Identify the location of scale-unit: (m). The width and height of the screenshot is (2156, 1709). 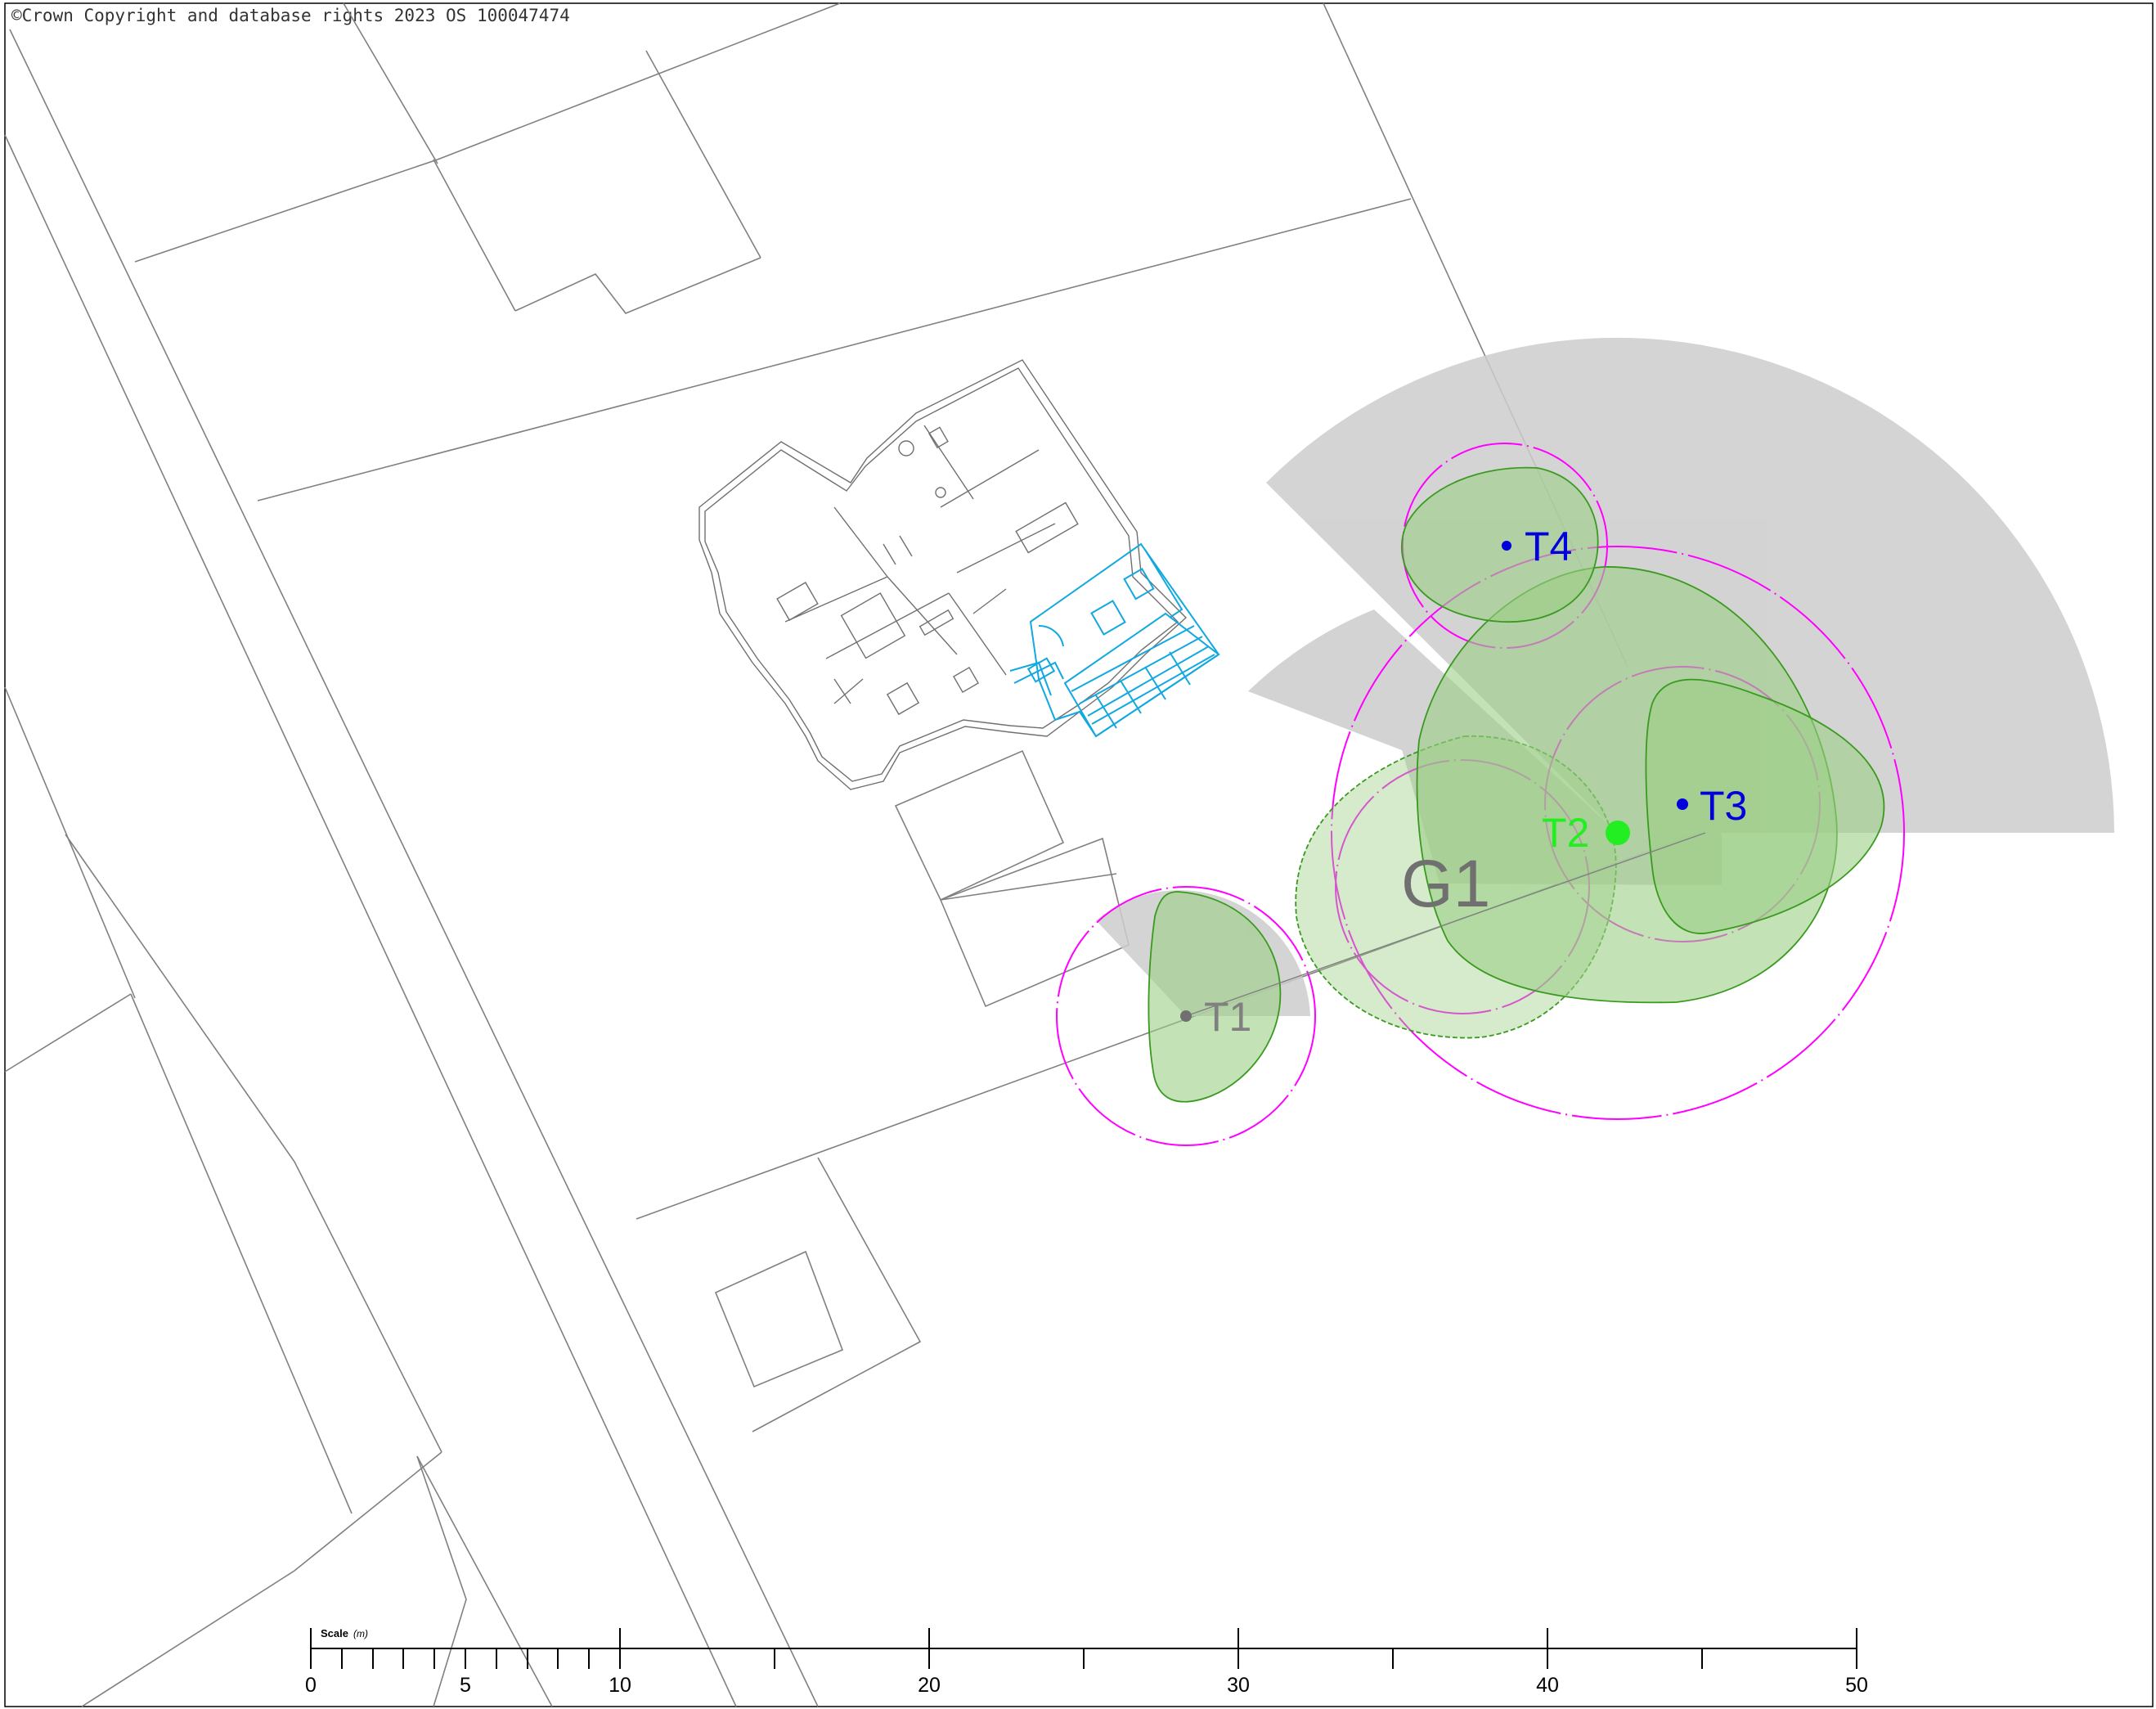
(360, 1633).